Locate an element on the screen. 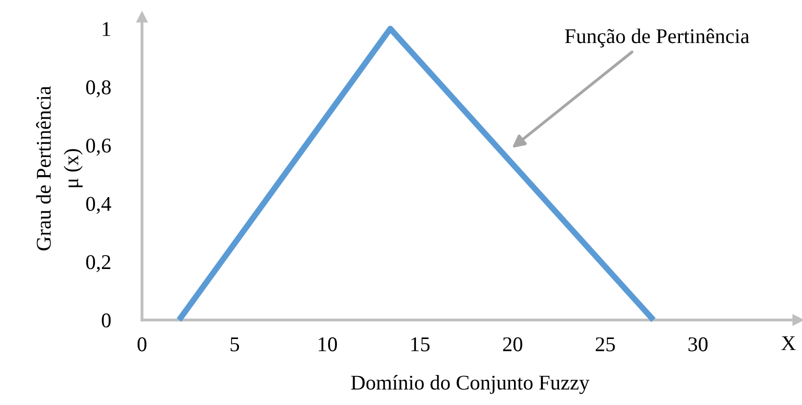 This screenshot has width=802, height=405. text: X is located at coordinates (788, 343).